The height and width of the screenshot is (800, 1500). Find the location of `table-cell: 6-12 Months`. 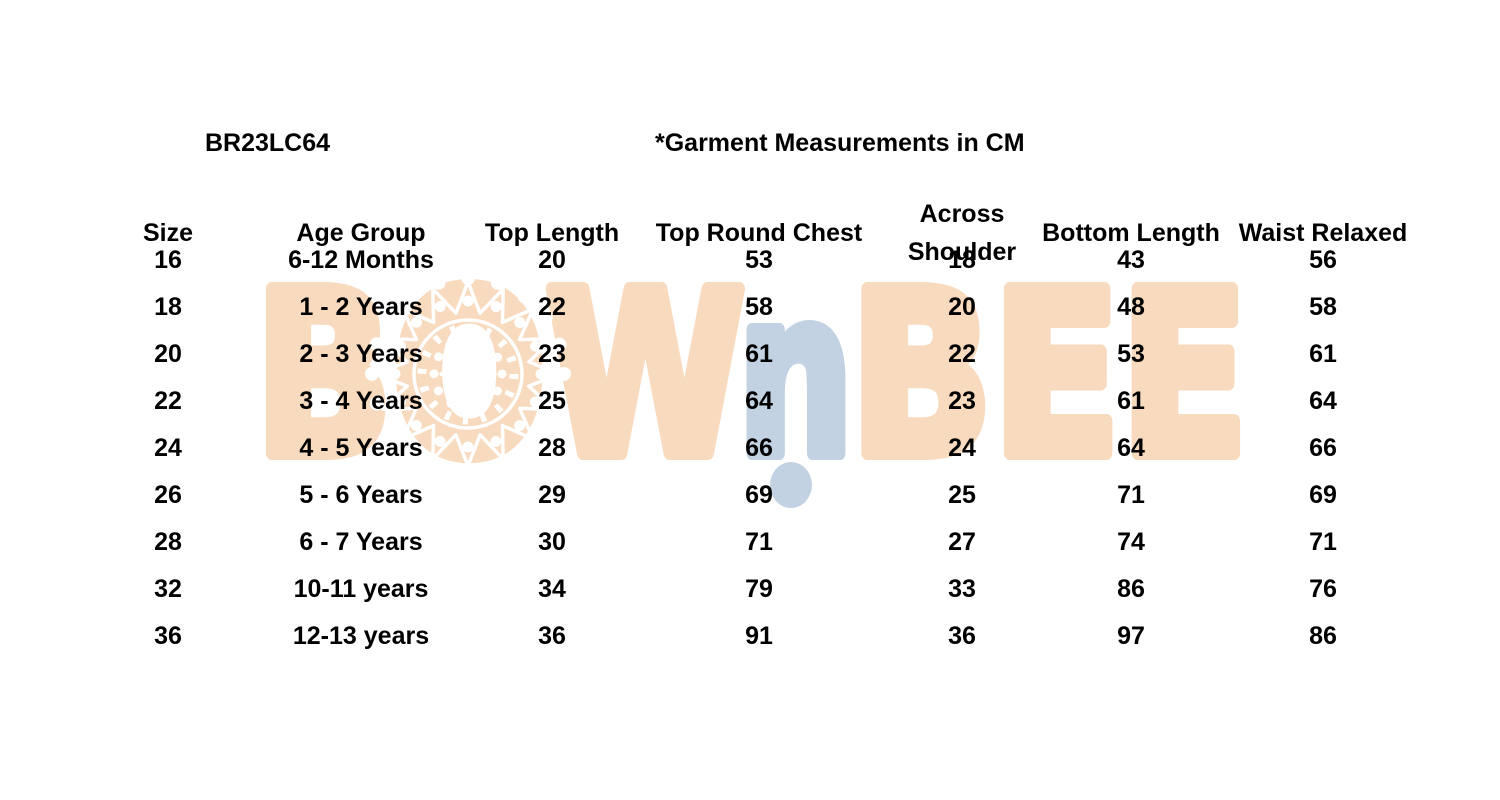

table-cell: 6-12 Months is located at coordinates (361, 260).